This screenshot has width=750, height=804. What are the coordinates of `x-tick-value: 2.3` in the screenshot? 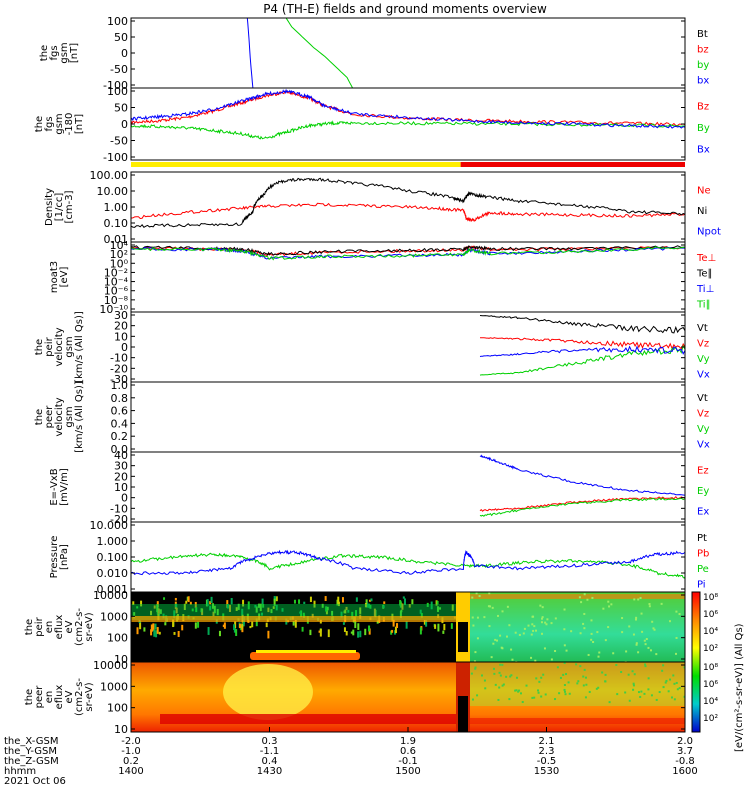 It's located at (547, 751).